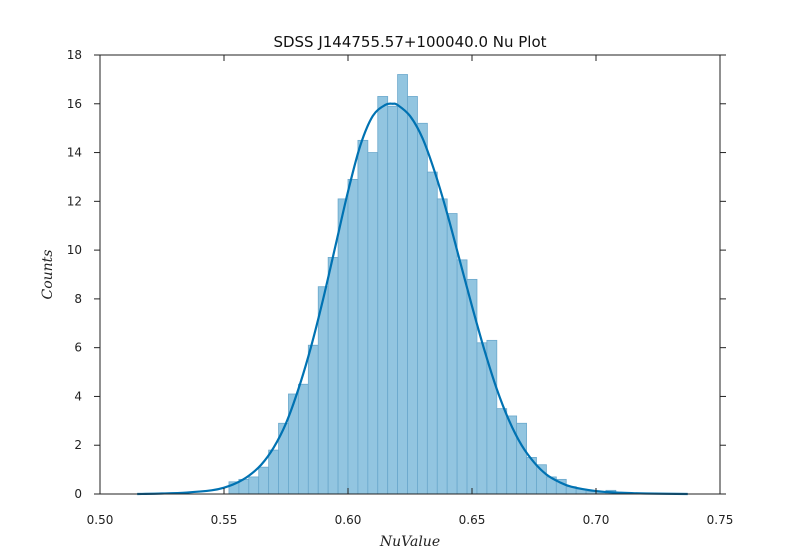 The height and width of the screenshot is (550, 800). What do you see at coordinates (74, 153) in the screenshot?
I see `y-tick-label: 14` at bounding box center [74, 153].